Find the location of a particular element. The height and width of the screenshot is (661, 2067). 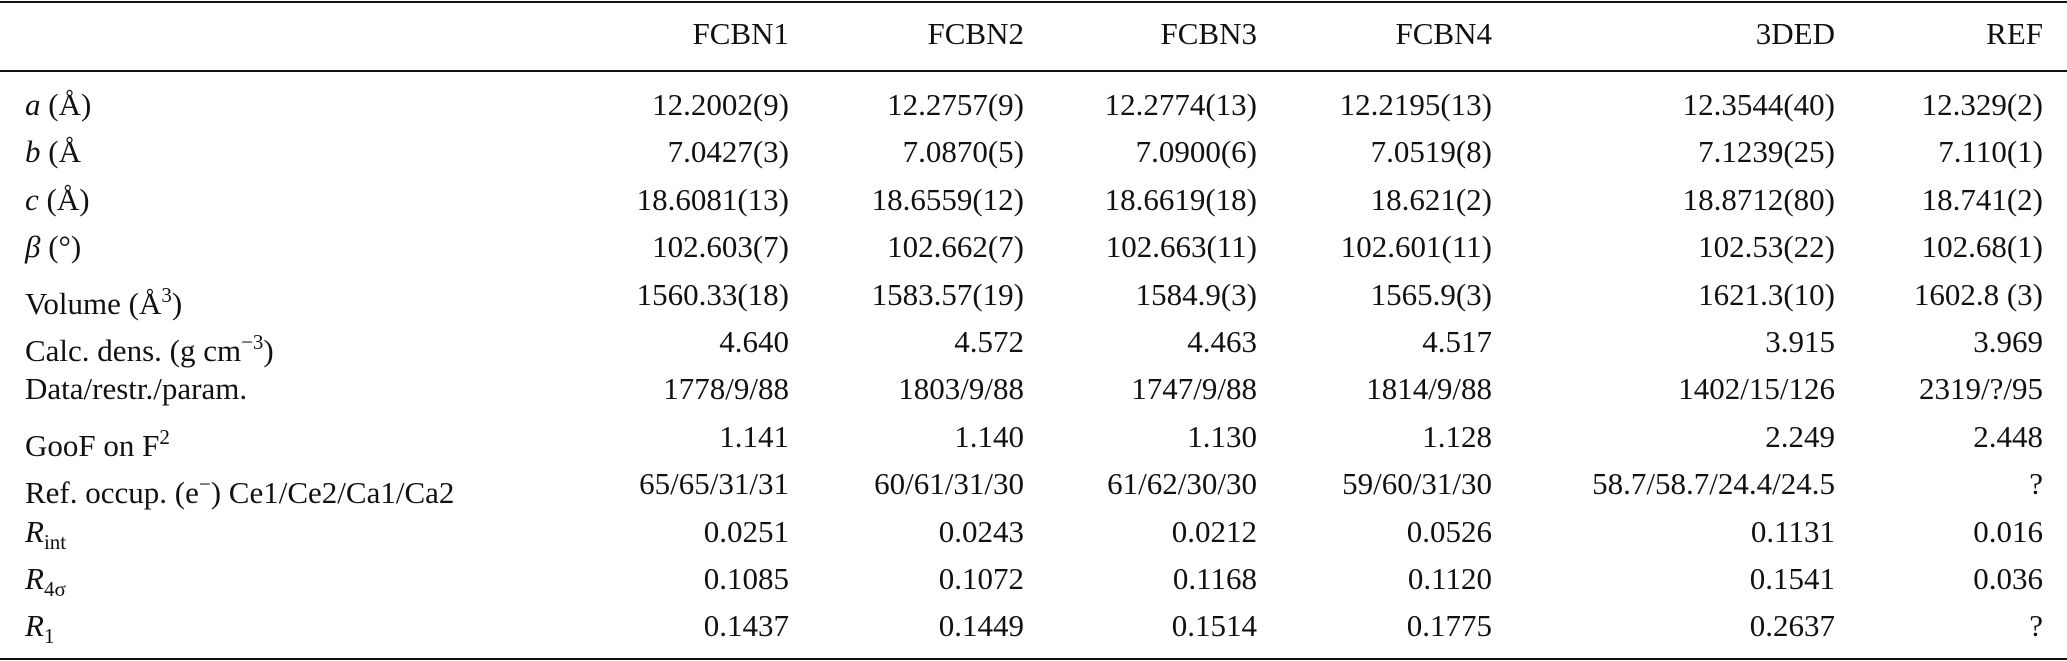

cell-value: 102.603(7) is located at coordinates (720, 247).